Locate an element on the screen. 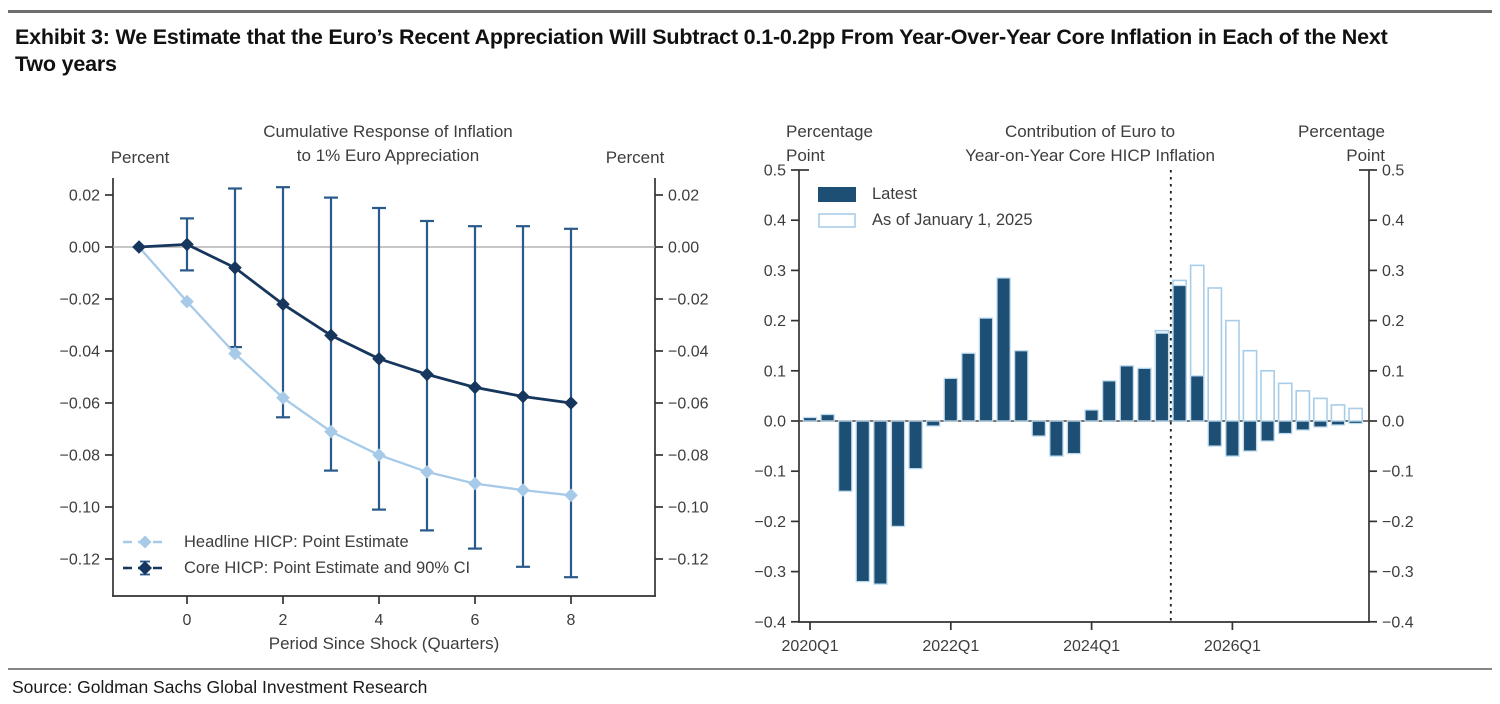  exhibit-title-line2: Two years is located at coordinates (66, 64).